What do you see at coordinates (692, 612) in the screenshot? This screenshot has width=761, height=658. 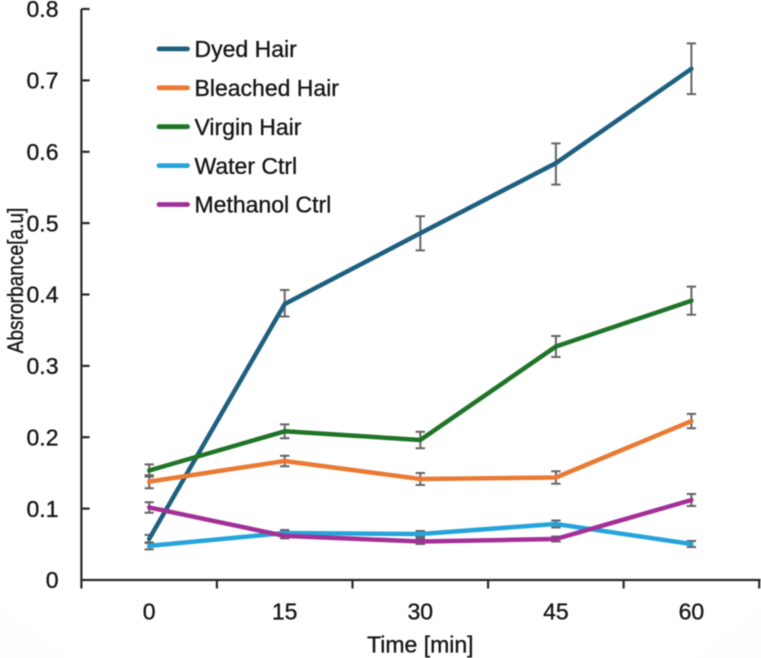 I see `svg-text: 60` at bounding box center [692, 612].